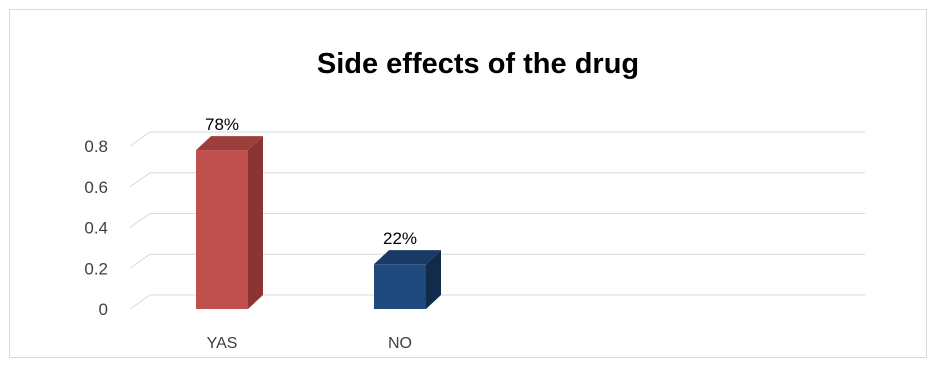  Describe the element at coordinates (96, 146) in the screenshot. I see `y-tick-label: 0.8` at that location.